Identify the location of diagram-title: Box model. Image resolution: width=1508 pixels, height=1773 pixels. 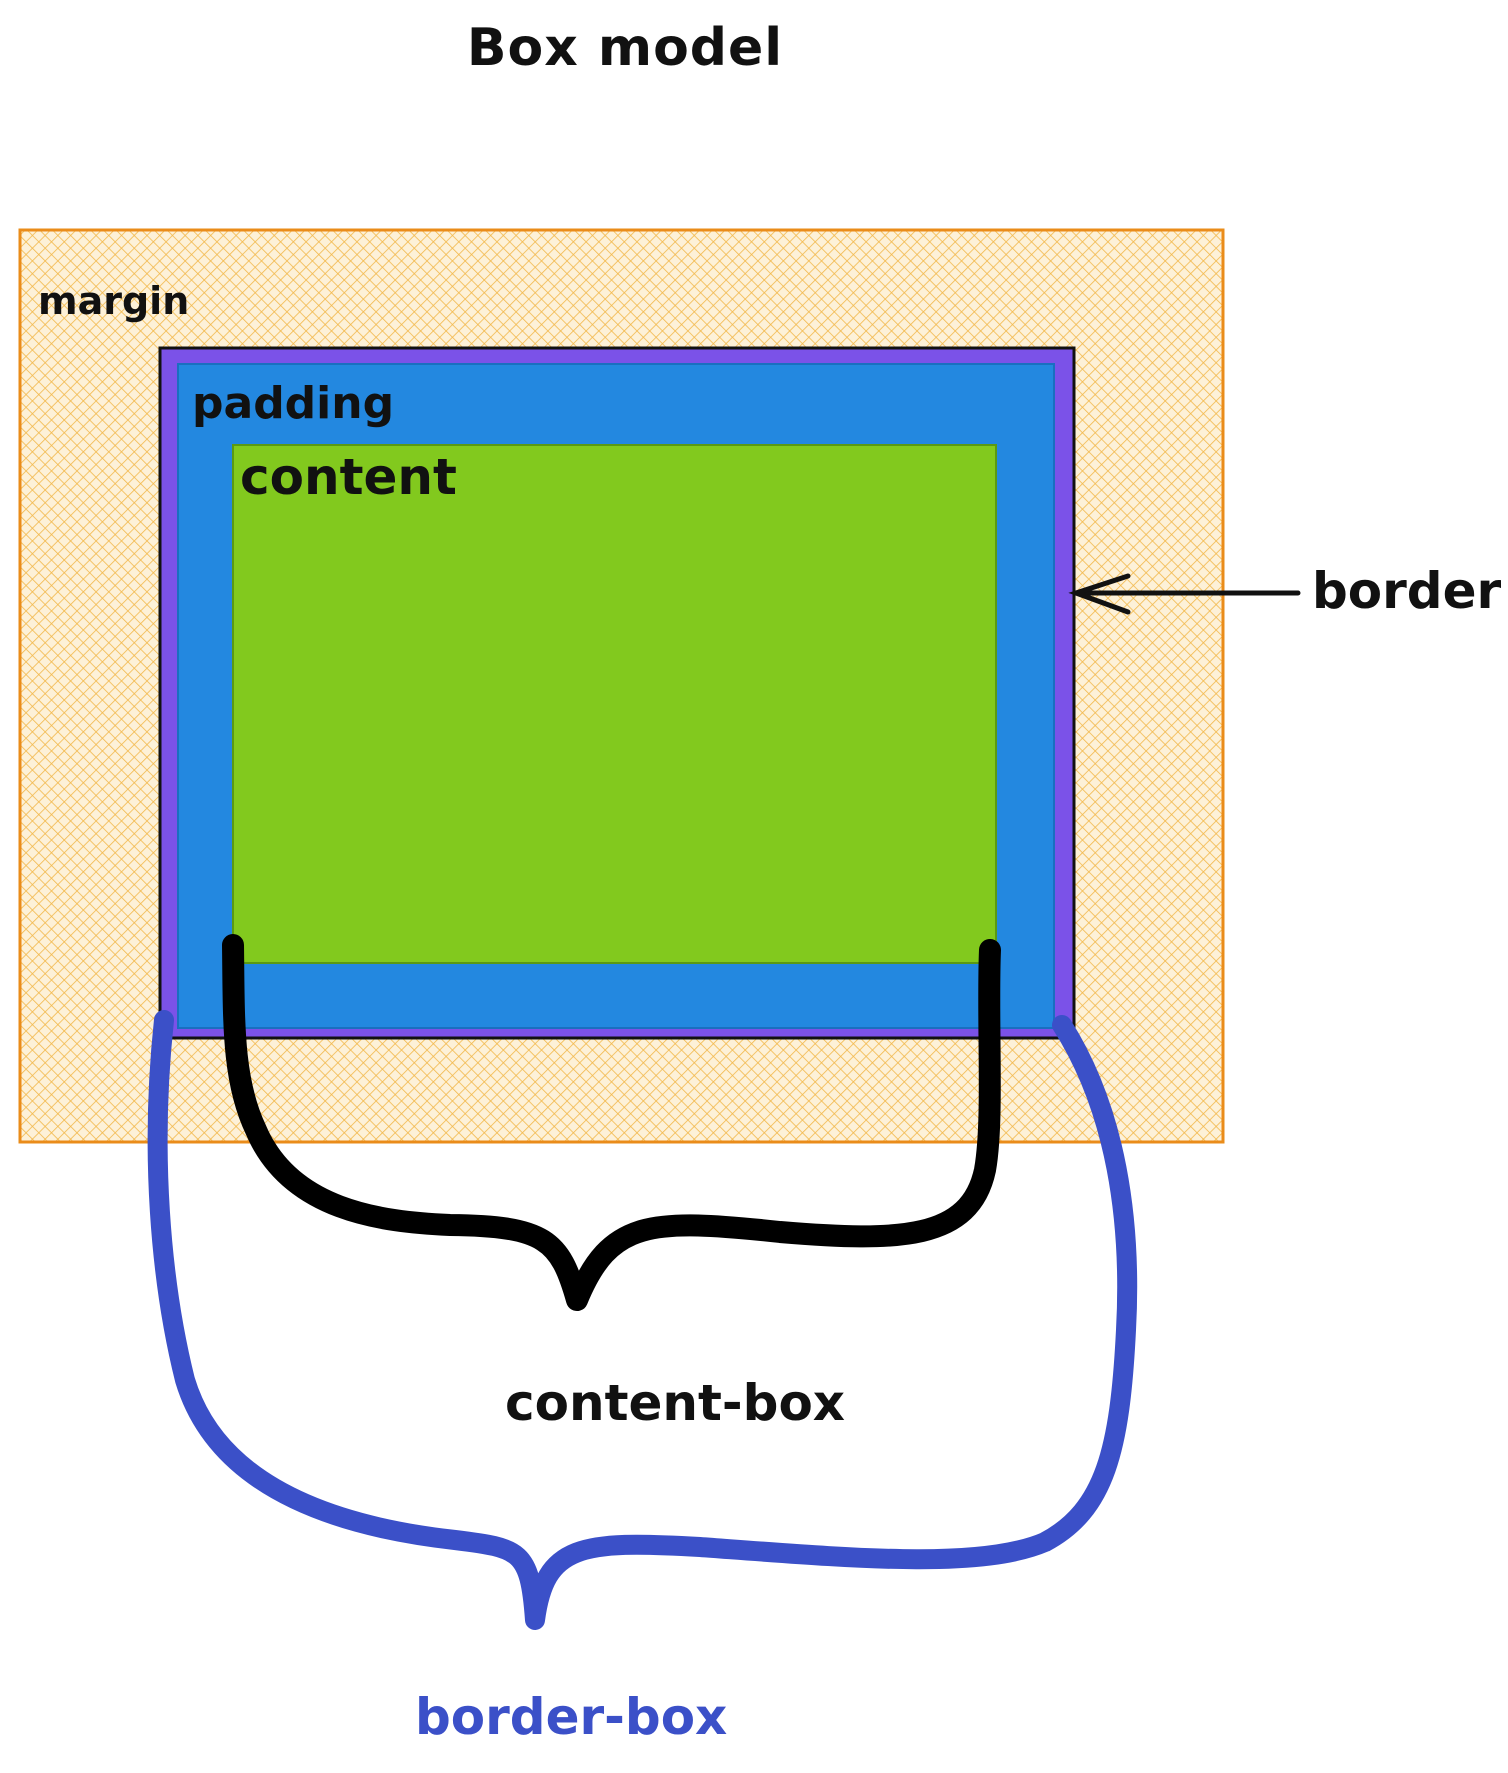
(625, 48).